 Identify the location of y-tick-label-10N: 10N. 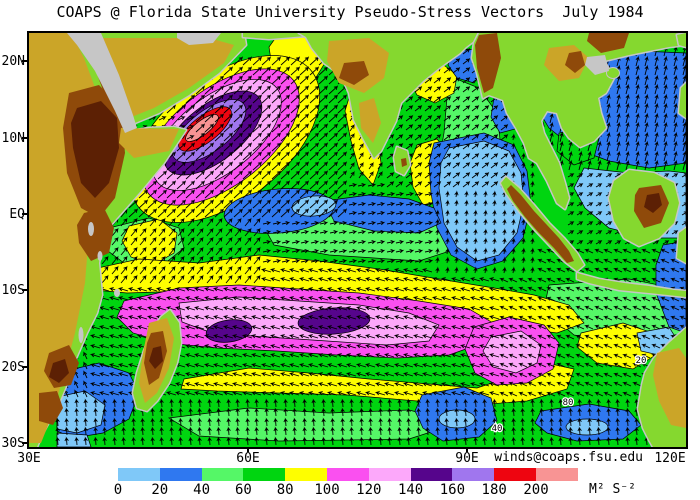
(13, 138).